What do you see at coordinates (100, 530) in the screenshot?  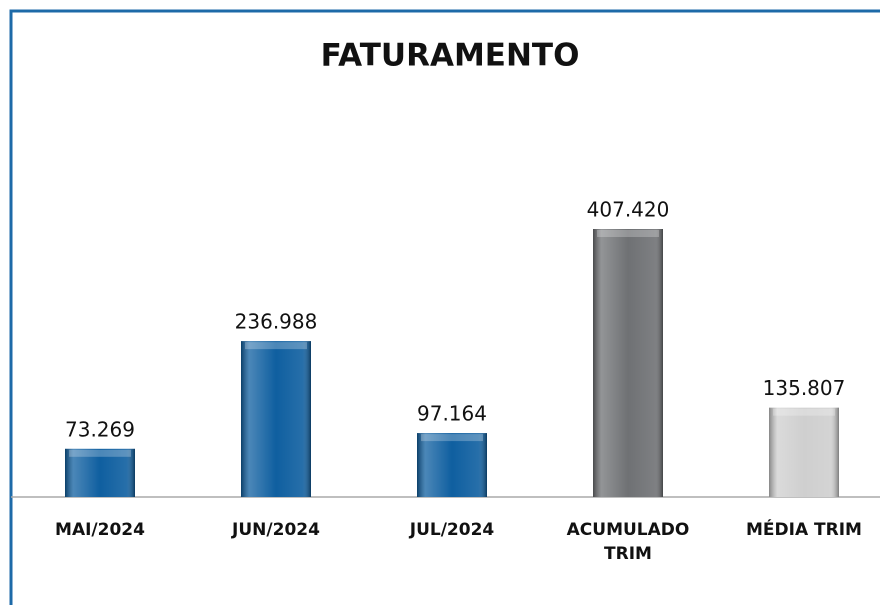 I see `x-tick-label: MAI/2024` at bounding box center [100, 530].